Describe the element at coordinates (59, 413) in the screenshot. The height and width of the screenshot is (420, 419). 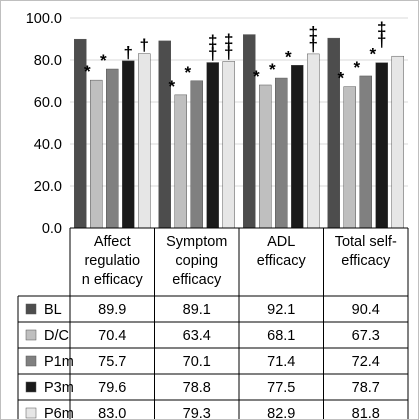
I see `legend-label: P6m` at that location.